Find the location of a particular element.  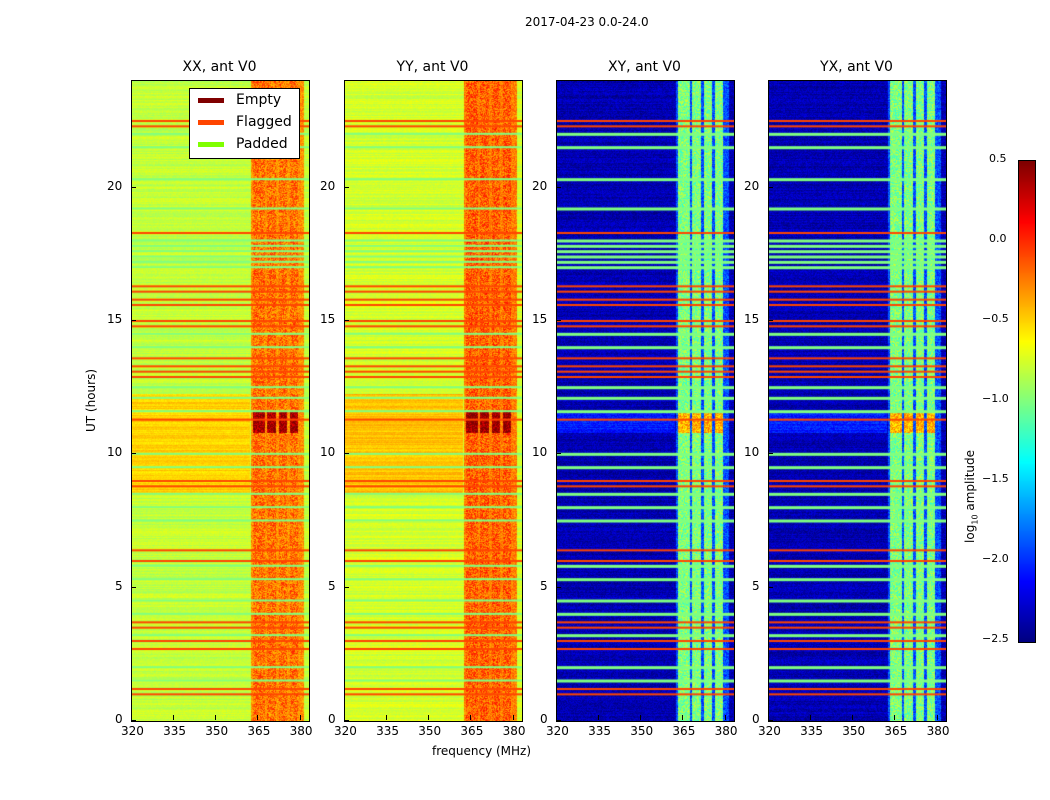

legend-item-empty: Empty is located at coordinates (239, 100).